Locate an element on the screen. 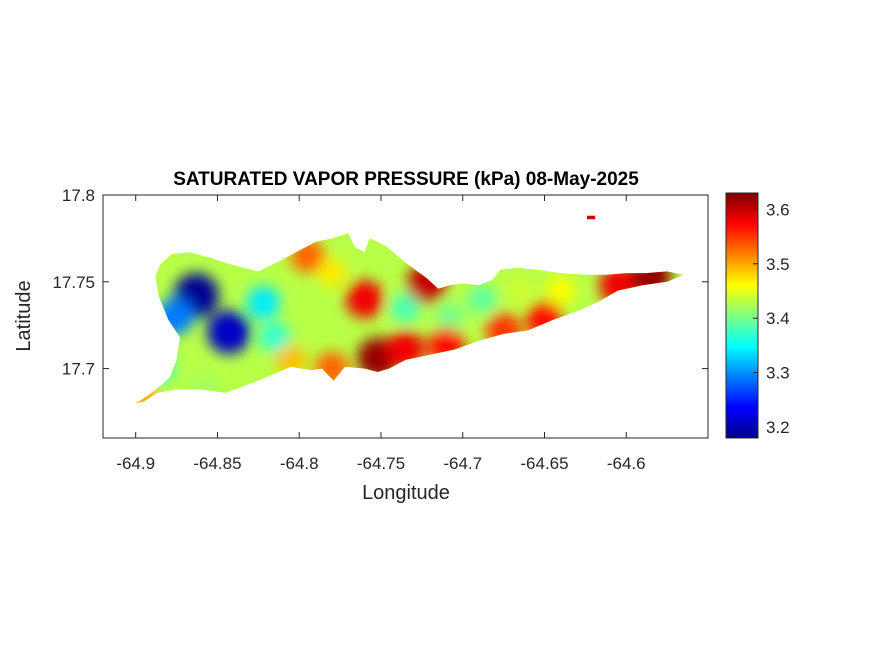 Image resolution: width=875 pixels, height=656 pixels. x-tick-label: -64.65 is located at coordinates (544, 463).